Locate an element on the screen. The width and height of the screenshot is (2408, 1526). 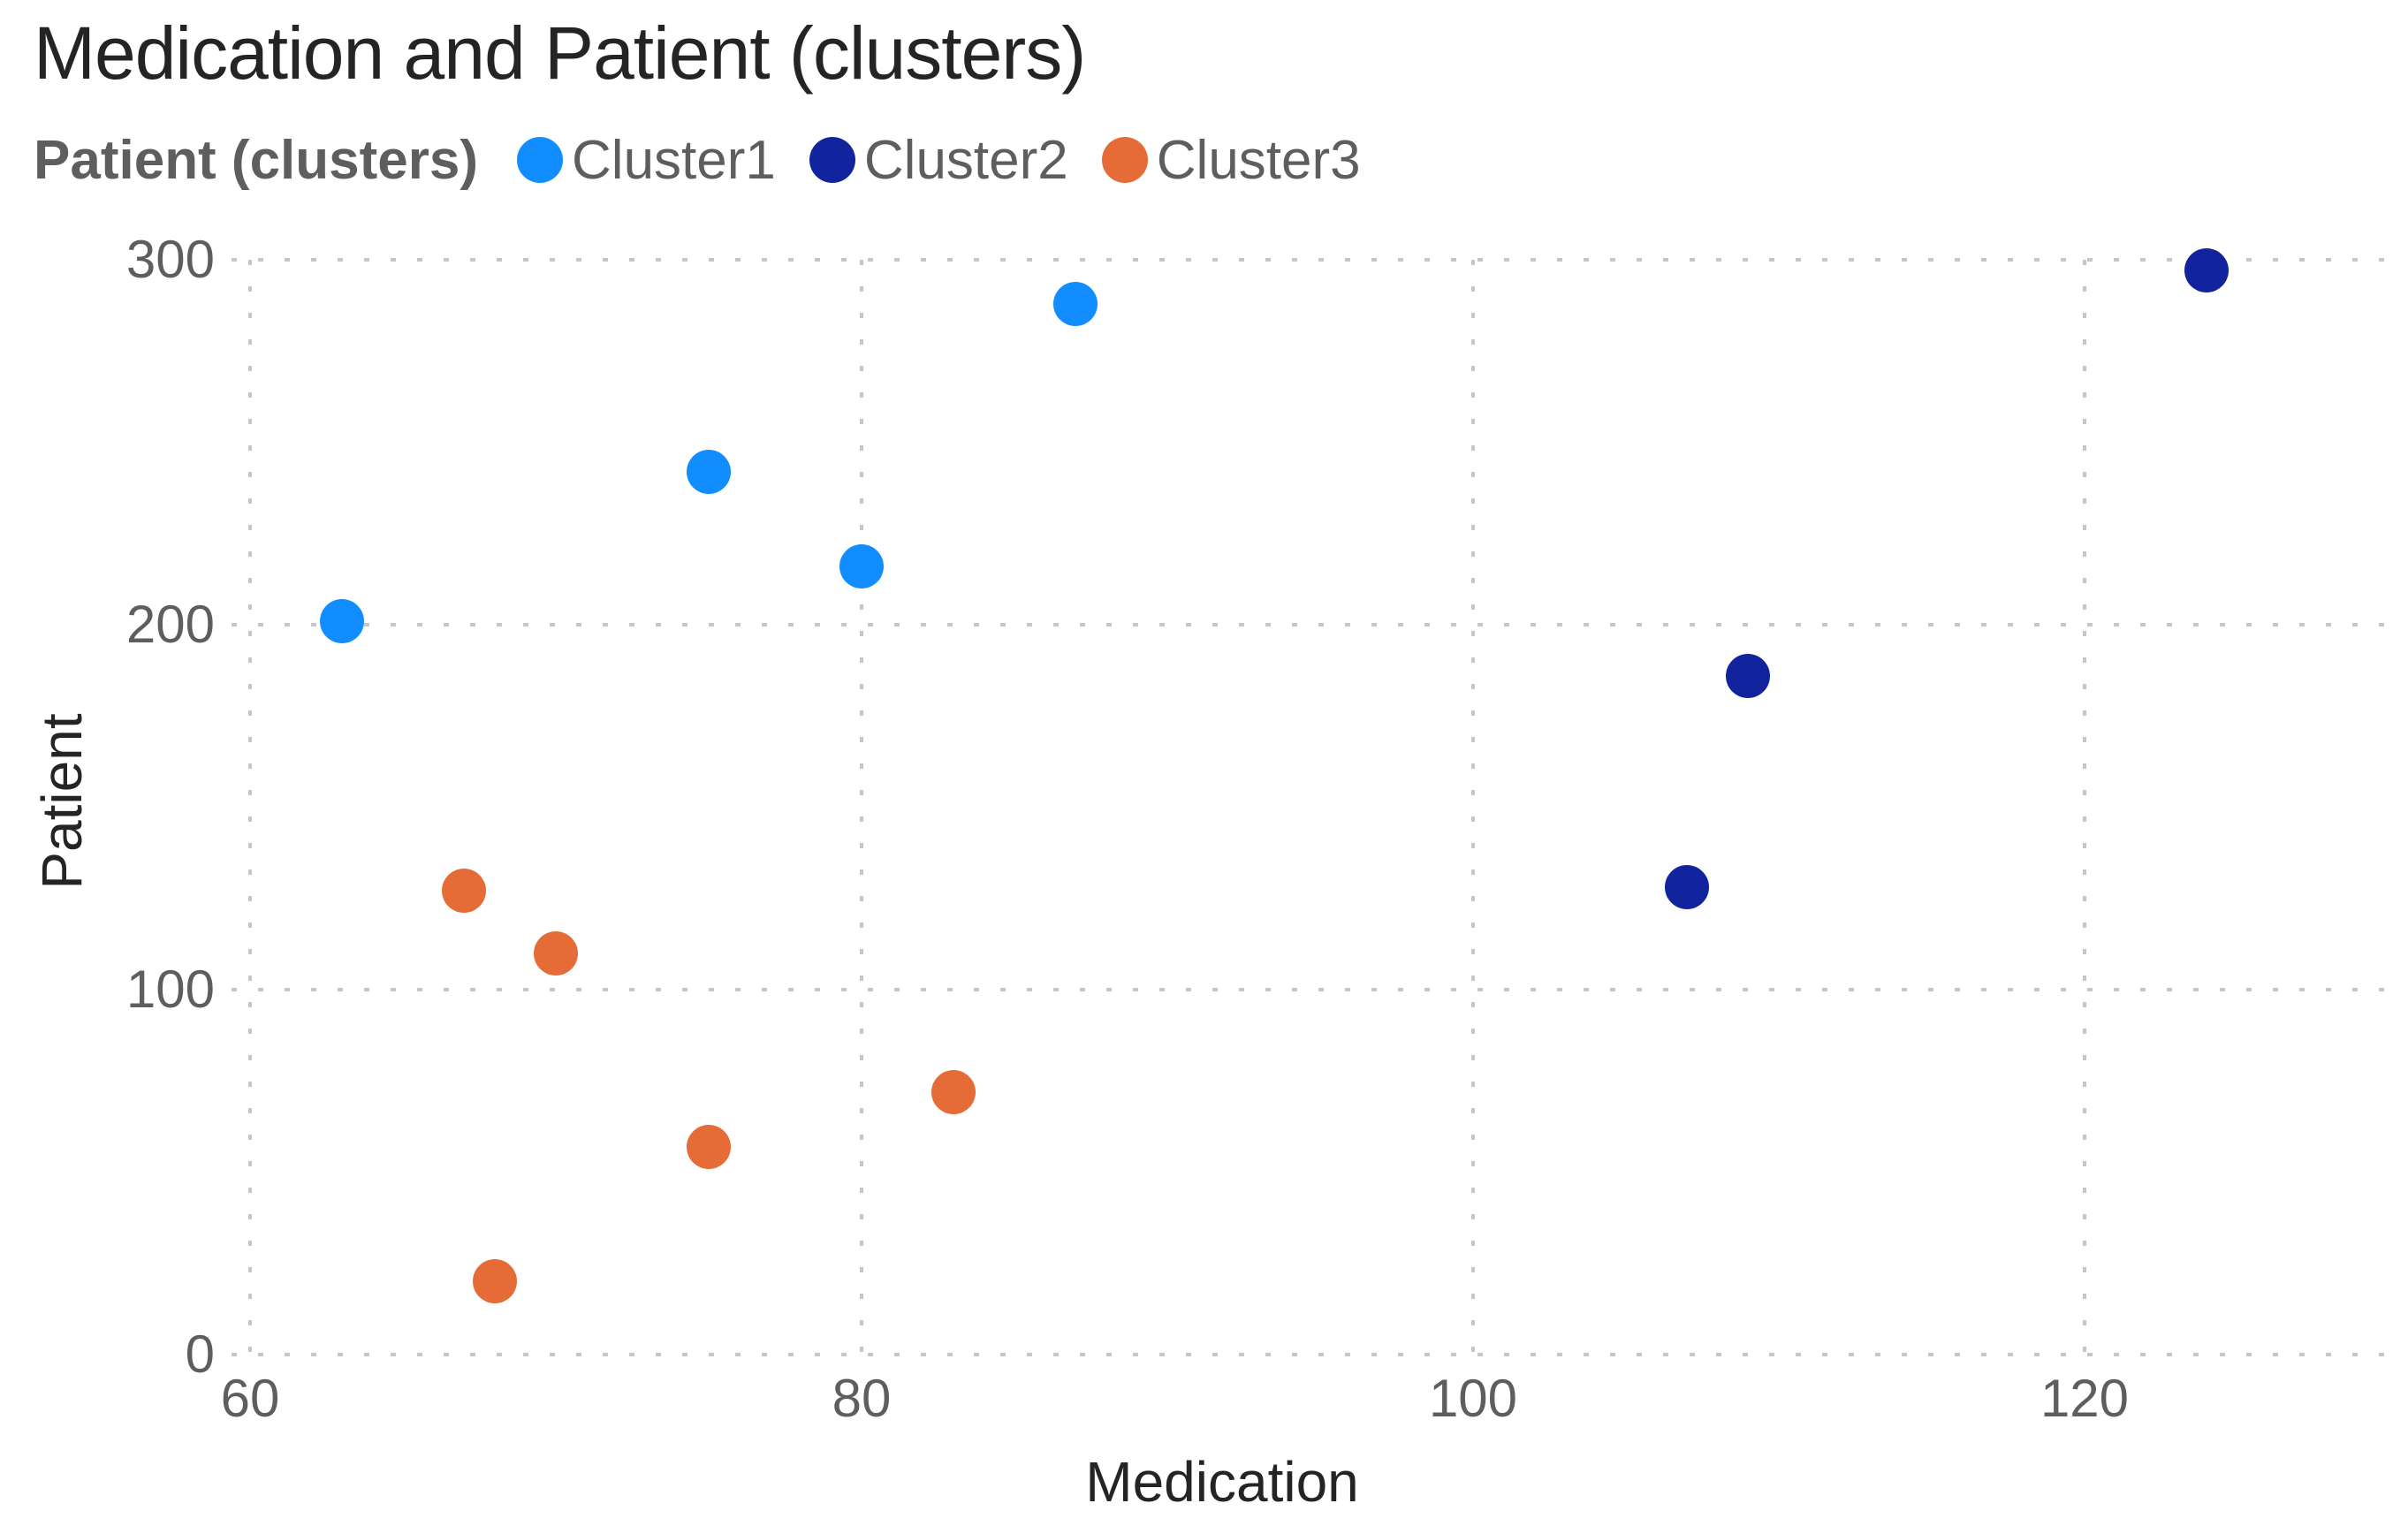
legend-marker-cluster1 is located at coordinates (540, 160).